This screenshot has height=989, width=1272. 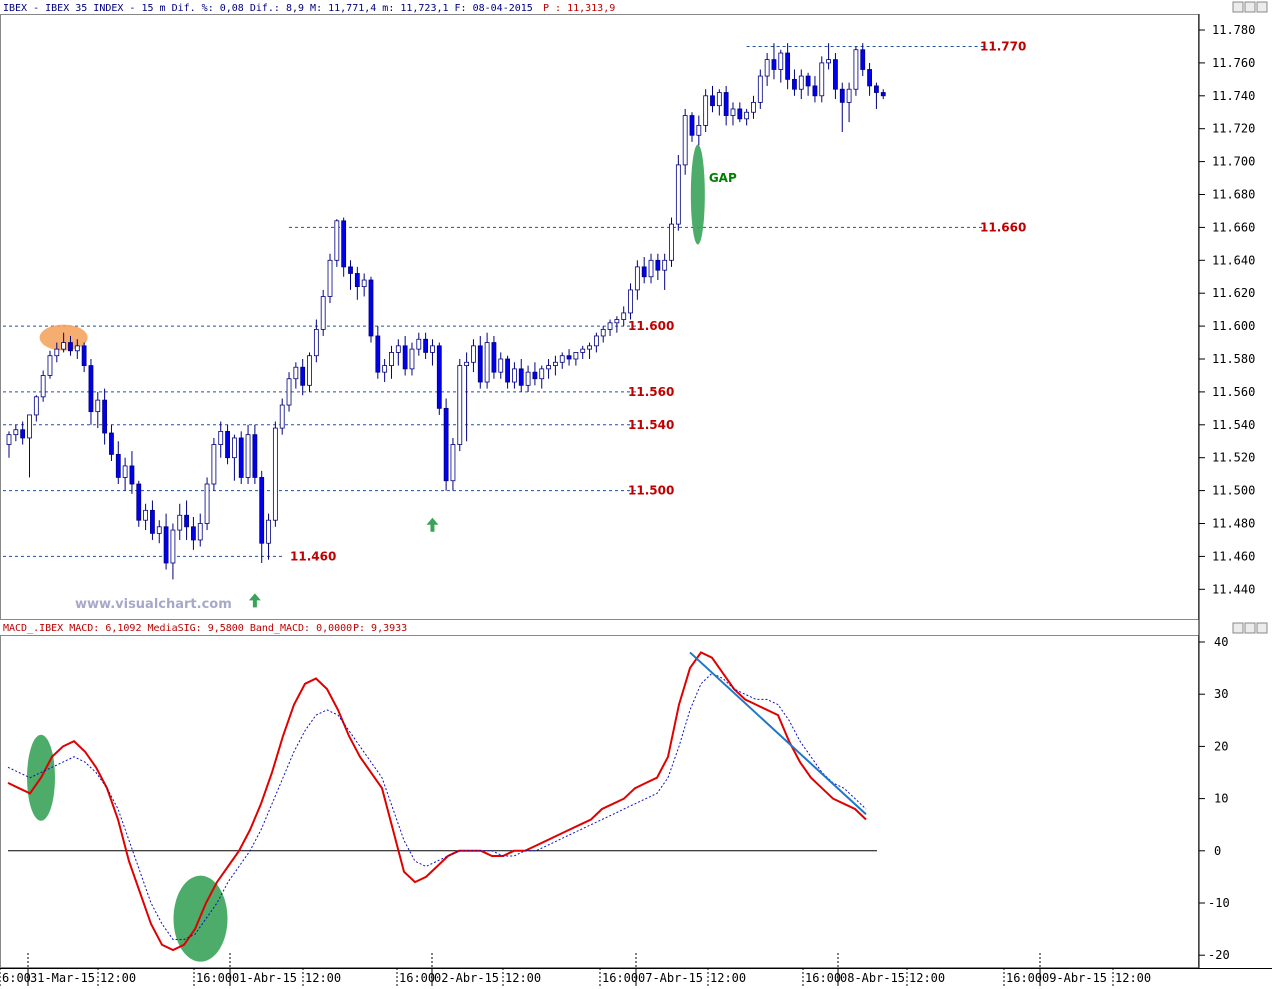 What do you see at coordinates (1233, 425) in the screenshot?
I see `price-y-tick-label: 11.540` at bounding box center [1233, 425].